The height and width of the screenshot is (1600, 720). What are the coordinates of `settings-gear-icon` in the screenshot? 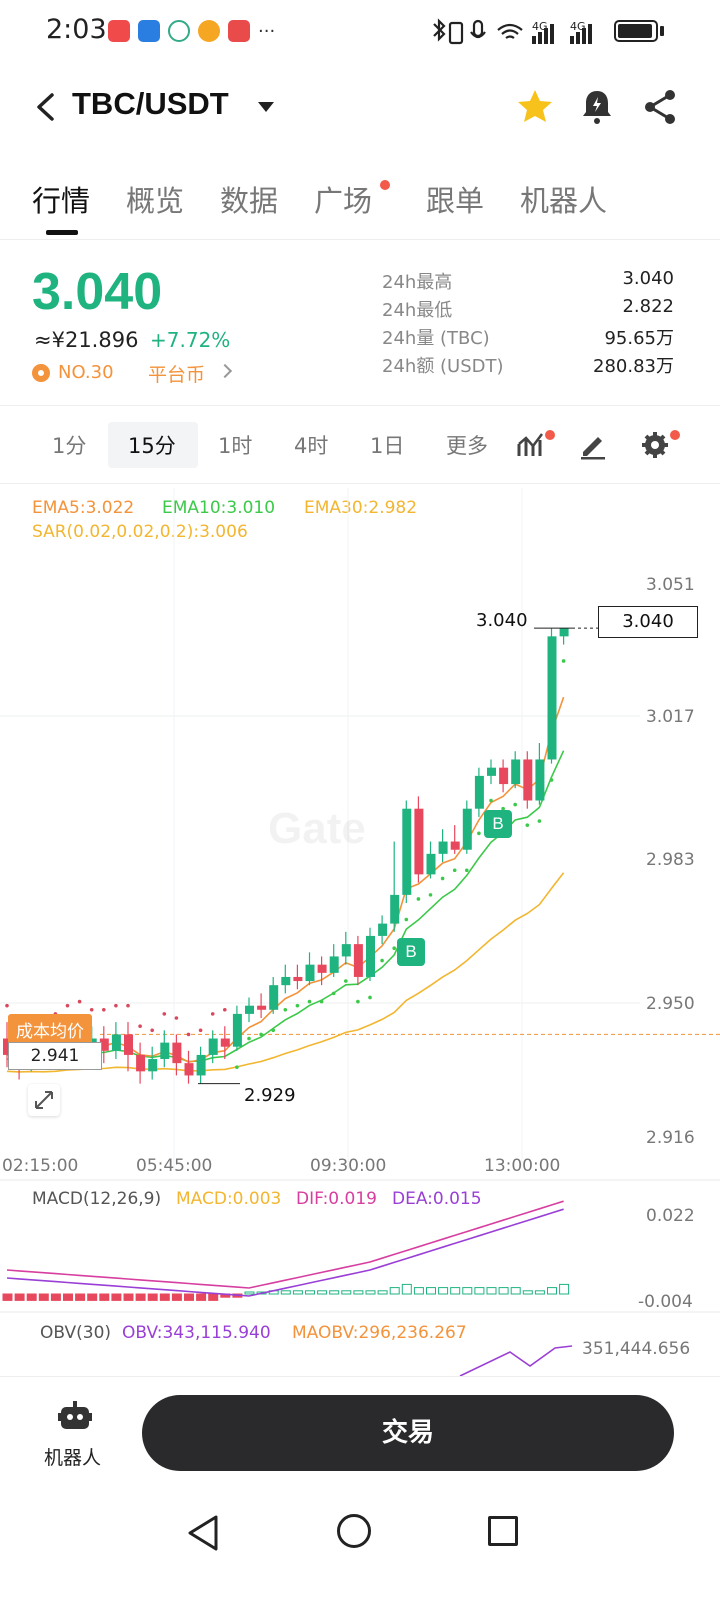 It's located at (655, 445).